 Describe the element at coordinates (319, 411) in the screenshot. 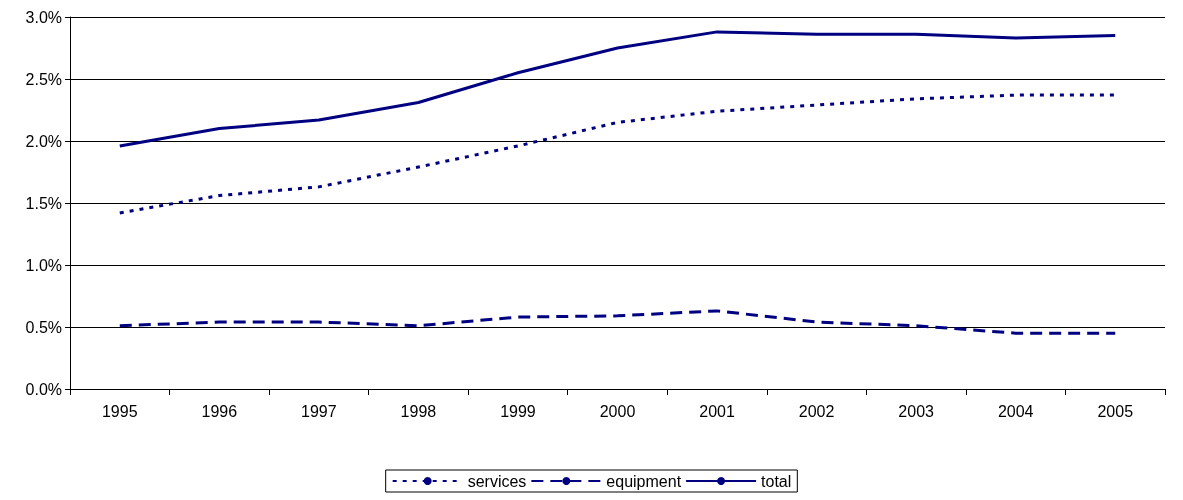

I see `x-tick-label: 1997` at that location.